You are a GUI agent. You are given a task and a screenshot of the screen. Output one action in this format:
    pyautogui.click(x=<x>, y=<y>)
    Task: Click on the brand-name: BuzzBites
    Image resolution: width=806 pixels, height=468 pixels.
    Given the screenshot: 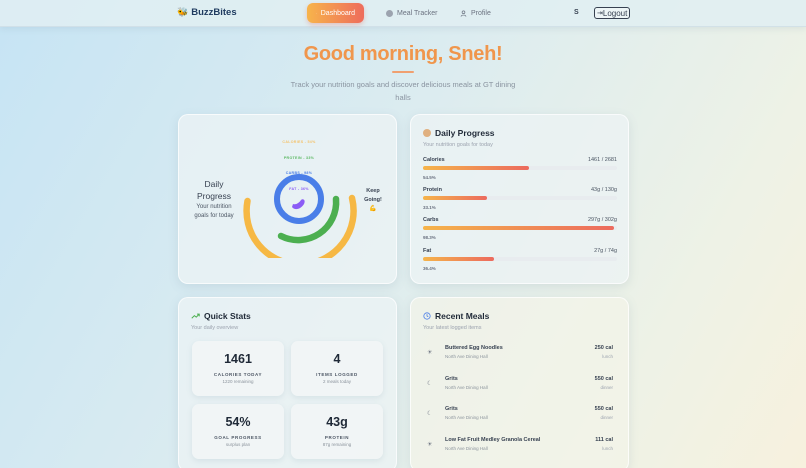 What is the action you would take?
    pyautogui.click(x=214, y=12)
    